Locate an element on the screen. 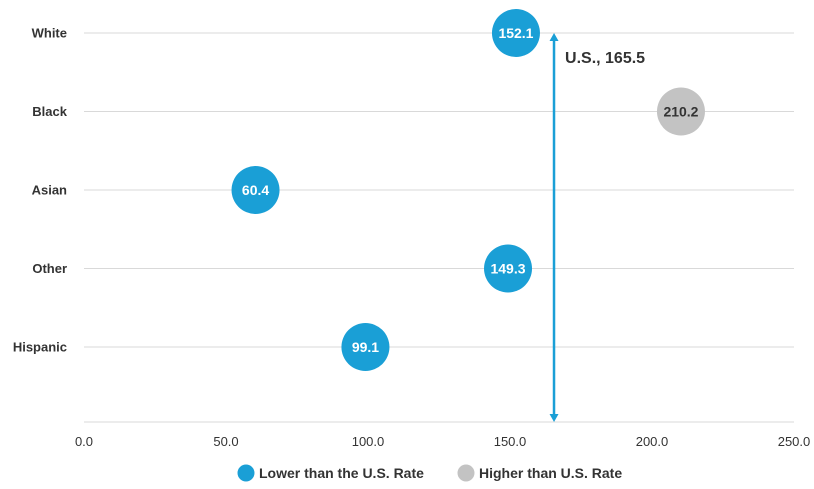  legend-label-lower: Lower than the U.S. Rate is located at coordinates (341, 473).